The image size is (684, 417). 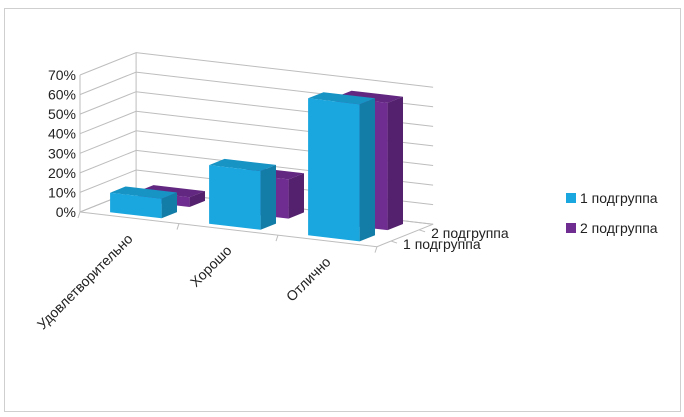 What do you see at coordinates (62, 173) in the screenshot?
I see `y-tick-label: 20%` at bounding box center [62, 173].